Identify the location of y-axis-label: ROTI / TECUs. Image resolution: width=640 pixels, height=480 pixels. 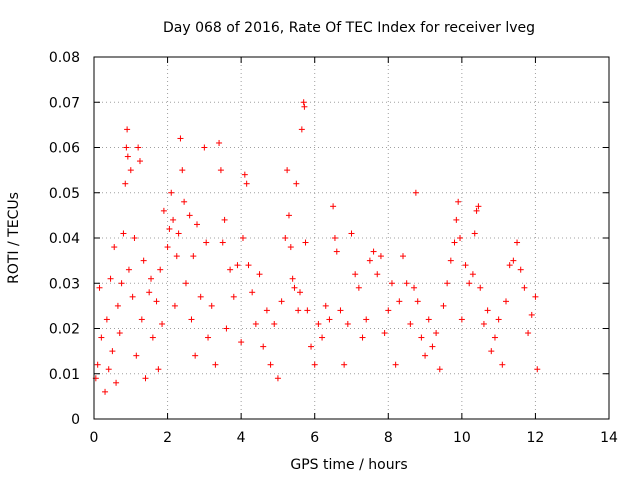
(14, 238).